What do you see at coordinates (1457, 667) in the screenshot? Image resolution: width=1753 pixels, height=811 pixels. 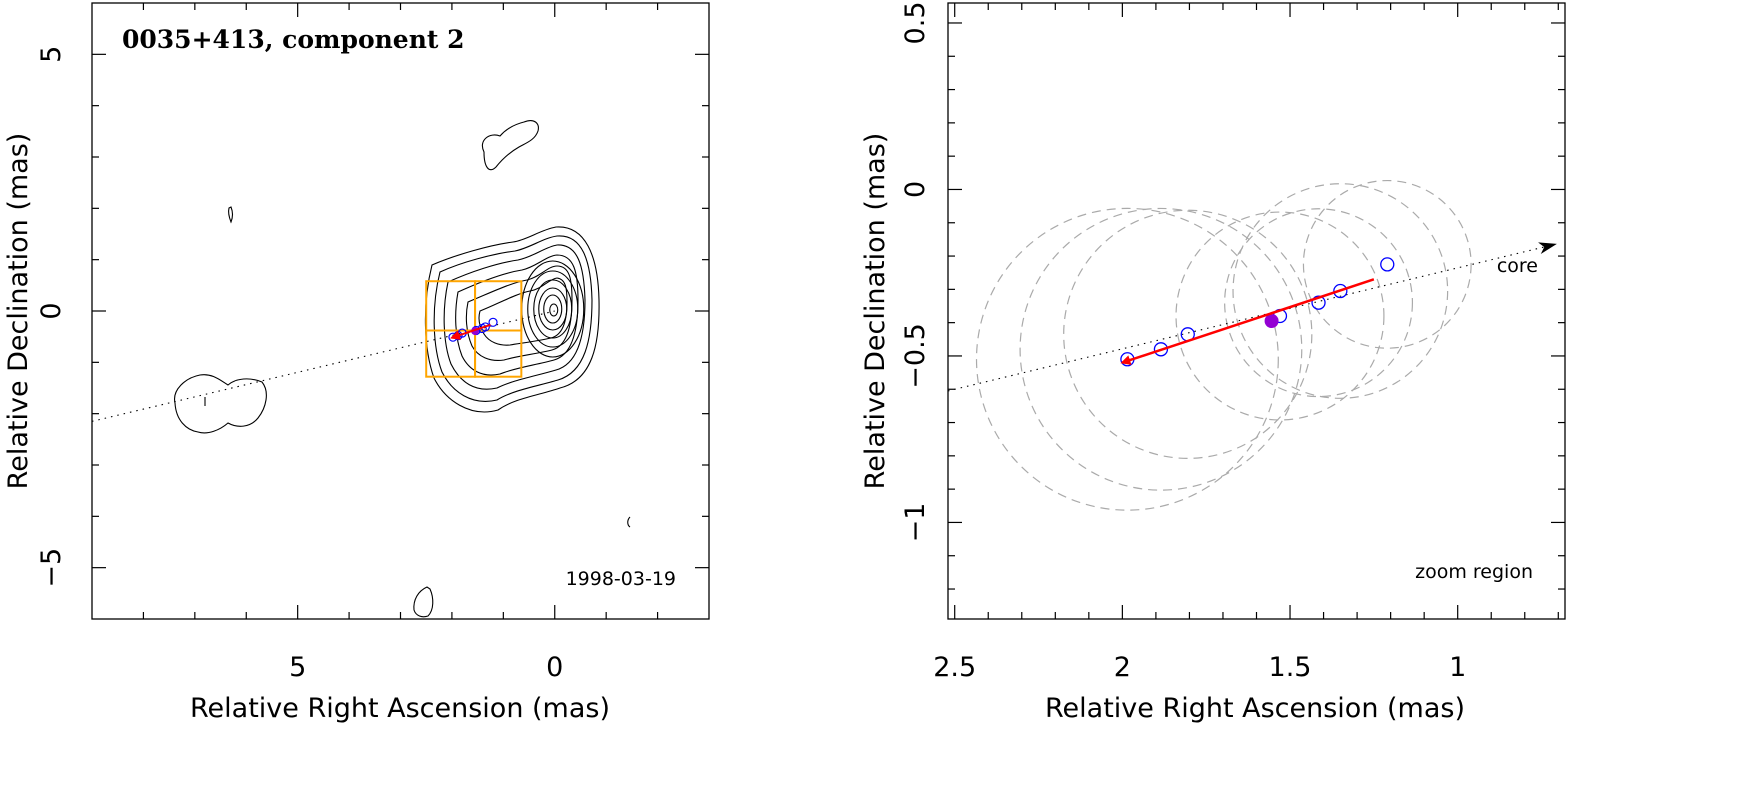 I see `x-tick-label: 1` at bounding box center [1457, 667].